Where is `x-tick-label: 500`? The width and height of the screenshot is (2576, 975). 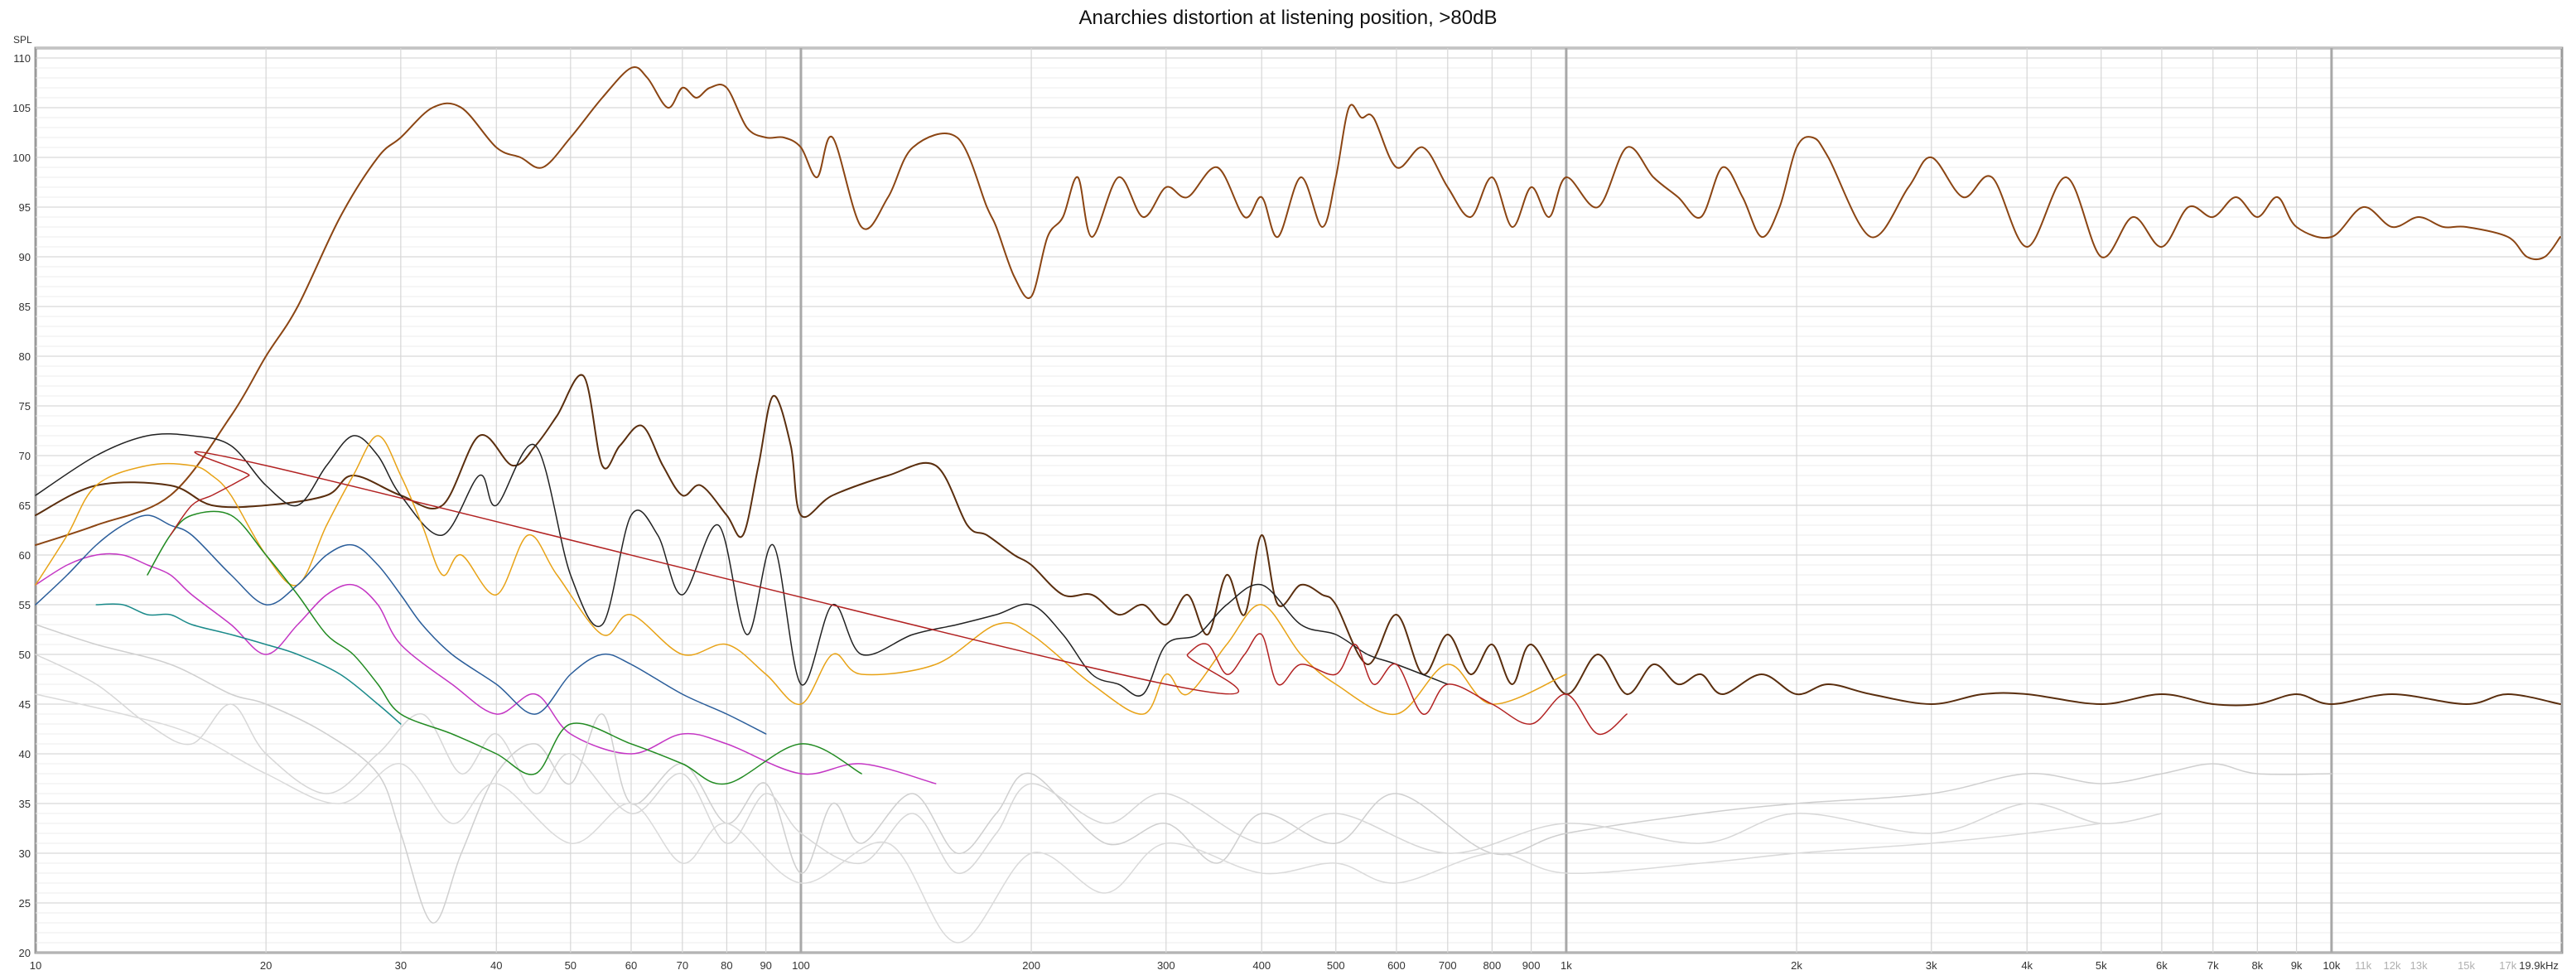 x-tick-label: 500 is located at coordinates (1336, 966).